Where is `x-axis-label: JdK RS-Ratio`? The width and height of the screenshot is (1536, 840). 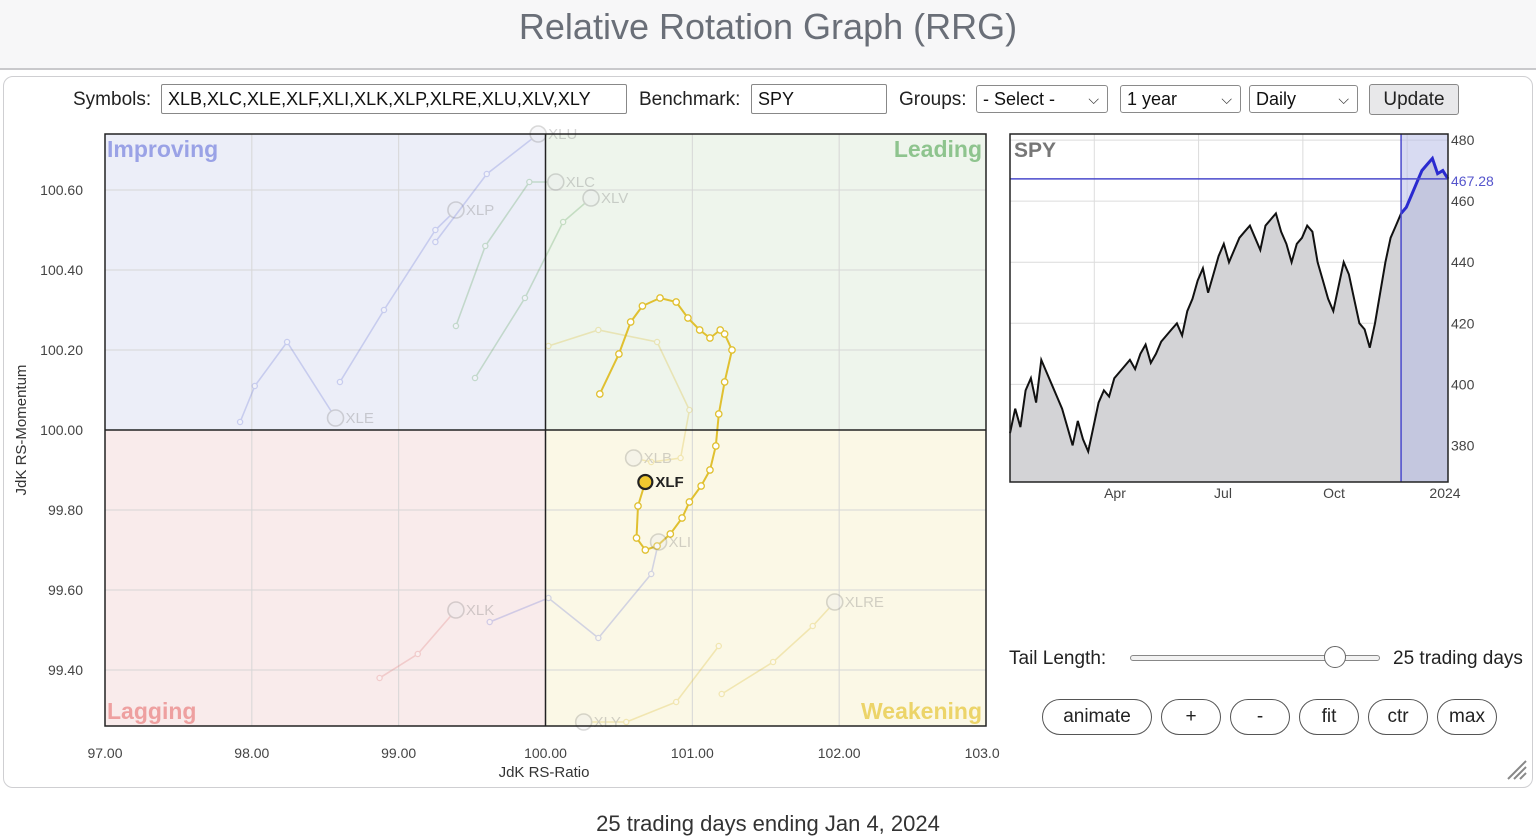
x-axis-label: JdK RS-Ratio is located at coordinates (544, 772).